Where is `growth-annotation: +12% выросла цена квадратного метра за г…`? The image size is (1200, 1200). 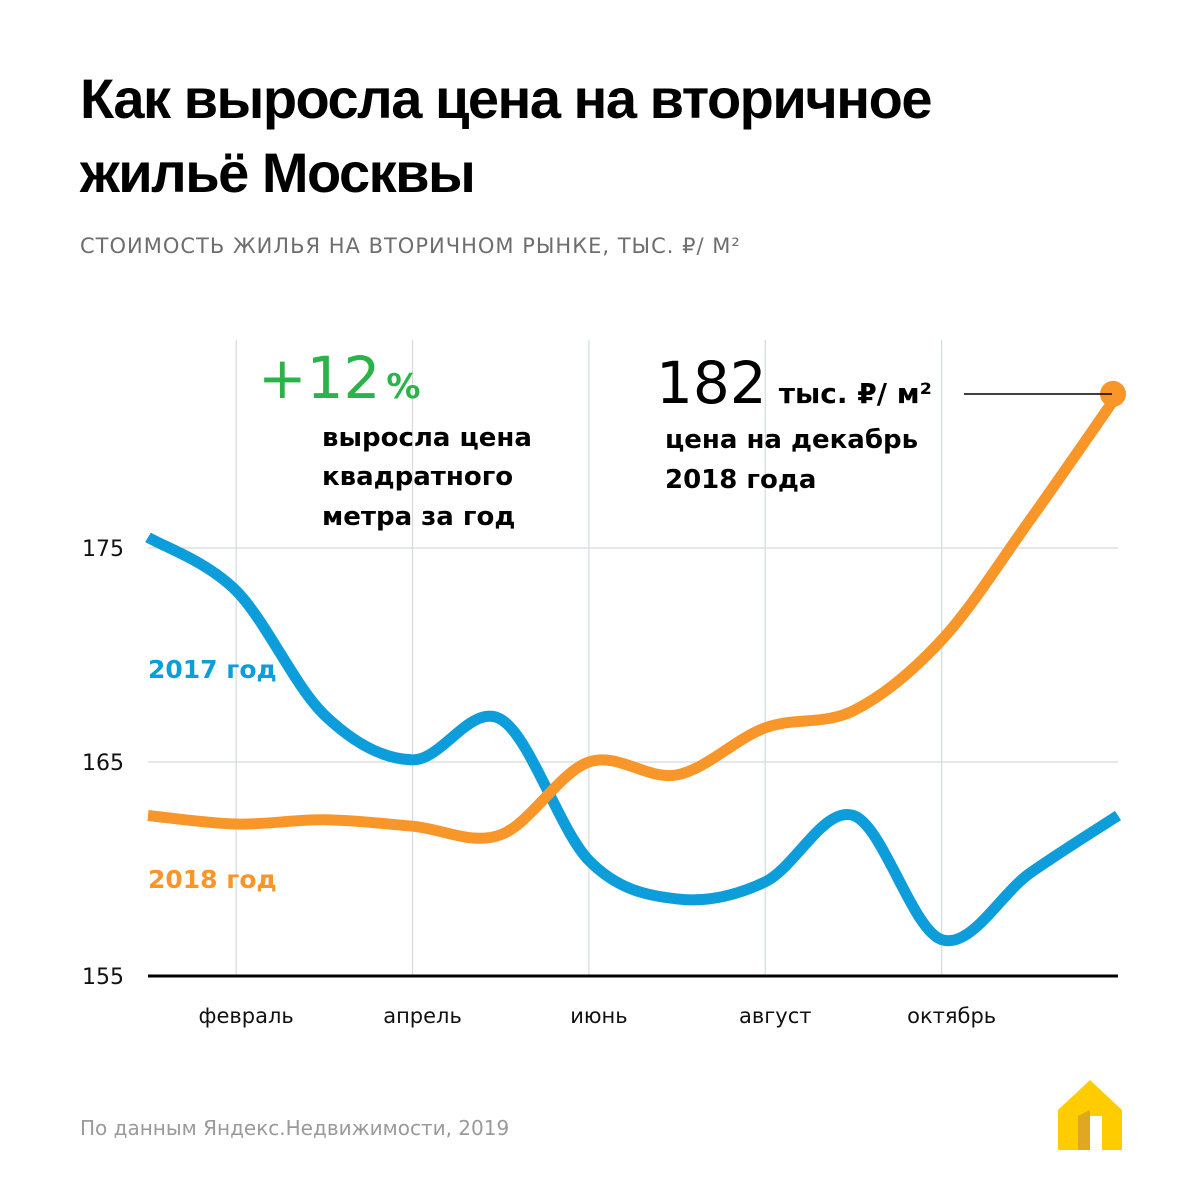 growth-annotation: +12% выросла цена квадратного метра за г… is located at coordinates (395, 438).